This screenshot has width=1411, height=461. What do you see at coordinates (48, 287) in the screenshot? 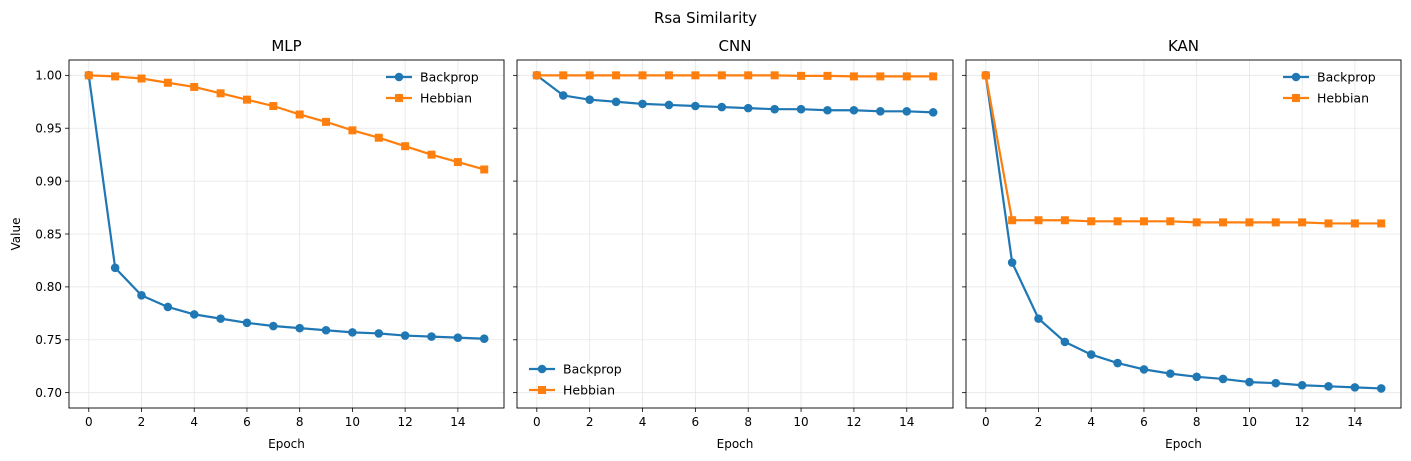
I see `y-tick-label: 0.80` at bounding box center [48, 287].